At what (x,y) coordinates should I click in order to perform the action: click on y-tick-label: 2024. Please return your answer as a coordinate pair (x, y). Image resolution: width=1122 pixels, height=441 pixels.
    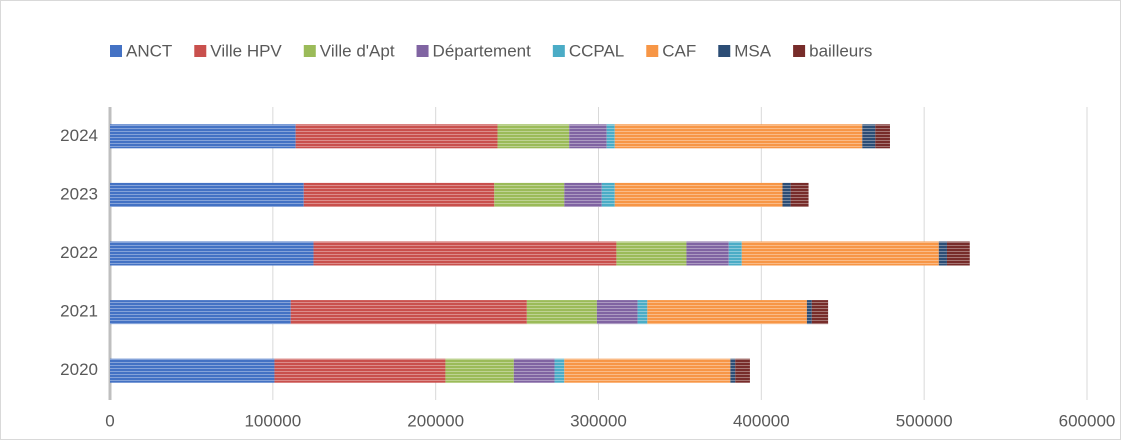
    Looking at the image, I should click on (79, 135).